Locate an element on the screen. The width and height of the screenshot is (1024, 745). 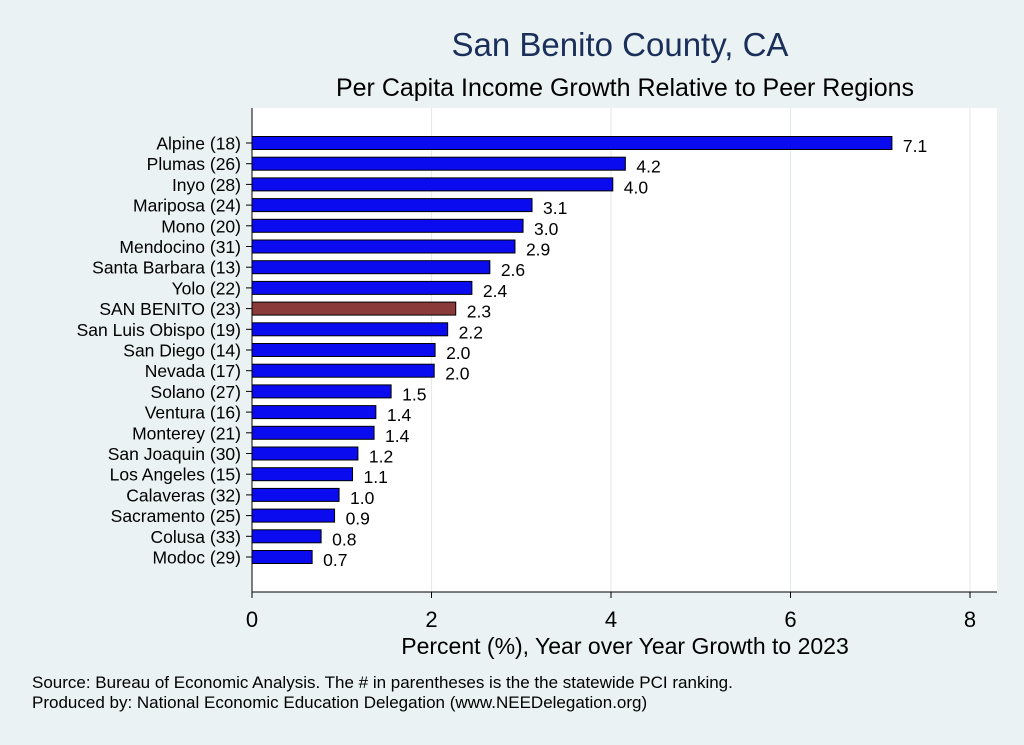
category-label: Inyo (28) is located at coordinates (206, 185).